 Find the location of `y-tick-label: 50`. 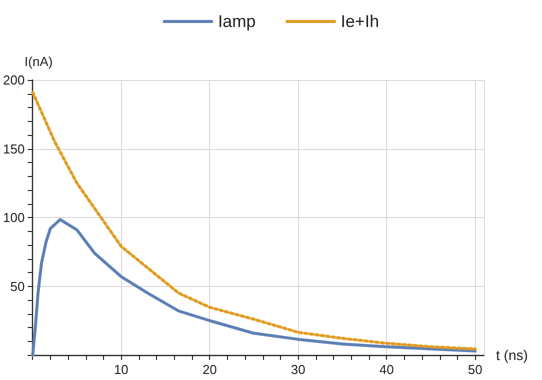

y-tick-label: 50 is located at coordinates (17, 286).